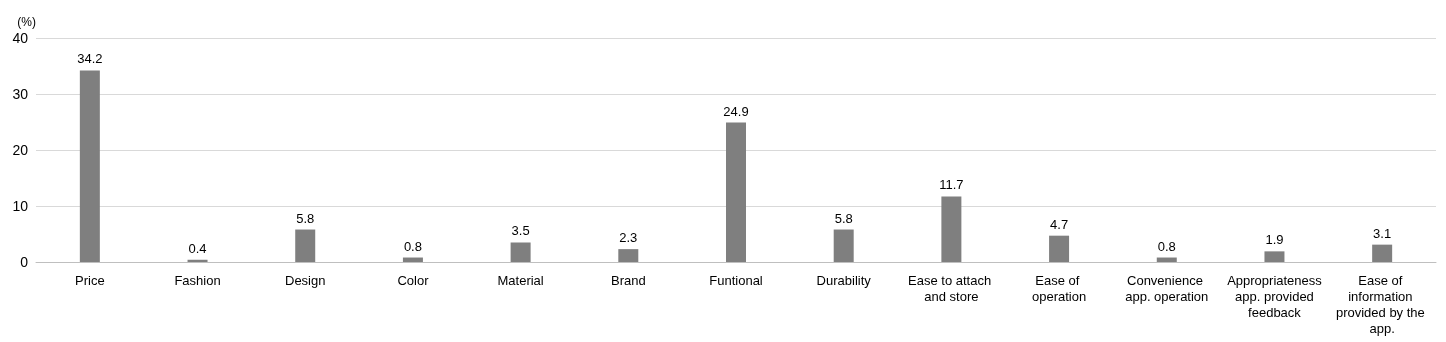 The height and width of the screenshot is (342, 1446). What do you see at coordinates (197, 248) in the screenshot?
I see `data-label: 0.4` at bounding box center [197, 248].